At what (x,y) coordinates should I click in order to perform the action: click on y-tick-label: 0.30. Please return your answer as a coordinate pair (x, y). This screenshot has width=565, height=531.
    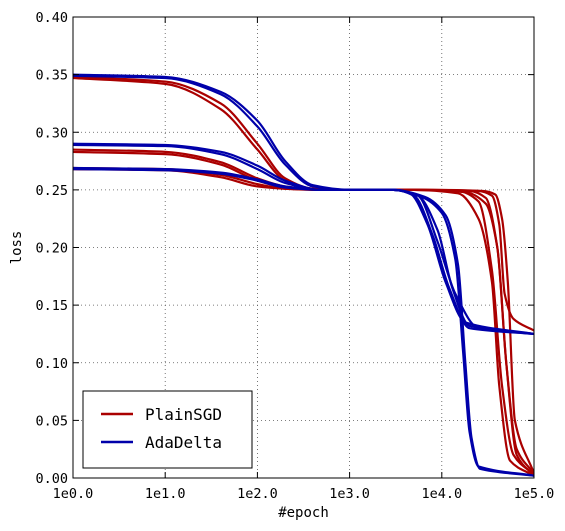
    Looking at the image, I should click on (51, 133).